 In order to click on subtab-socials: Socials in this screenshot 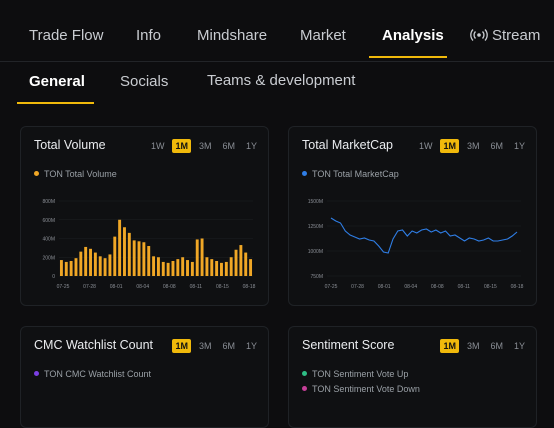, I will do `click(144, 81)`.